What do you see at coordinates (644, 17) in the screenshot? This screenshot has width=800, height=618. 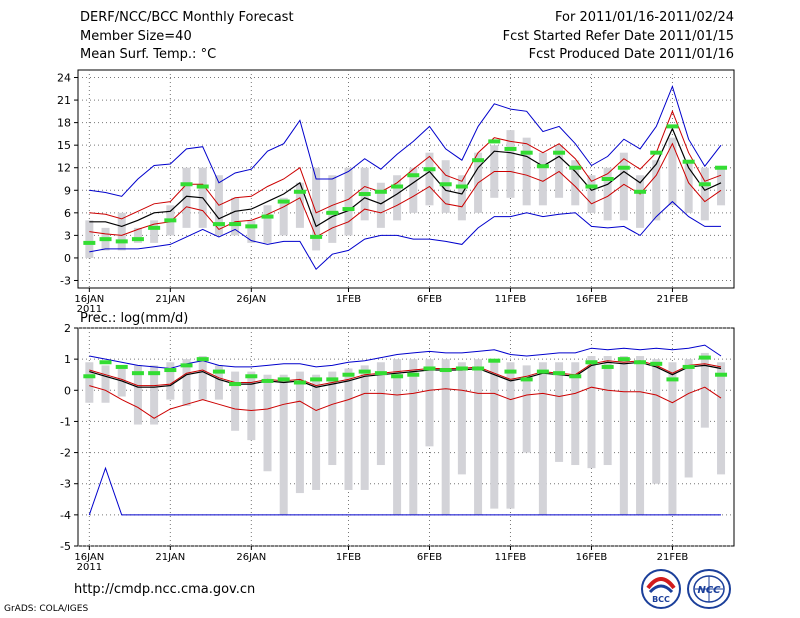 I see `forecast-period-label: For 2011/01/16-2011/02/24` at bounding box center [644, 17].